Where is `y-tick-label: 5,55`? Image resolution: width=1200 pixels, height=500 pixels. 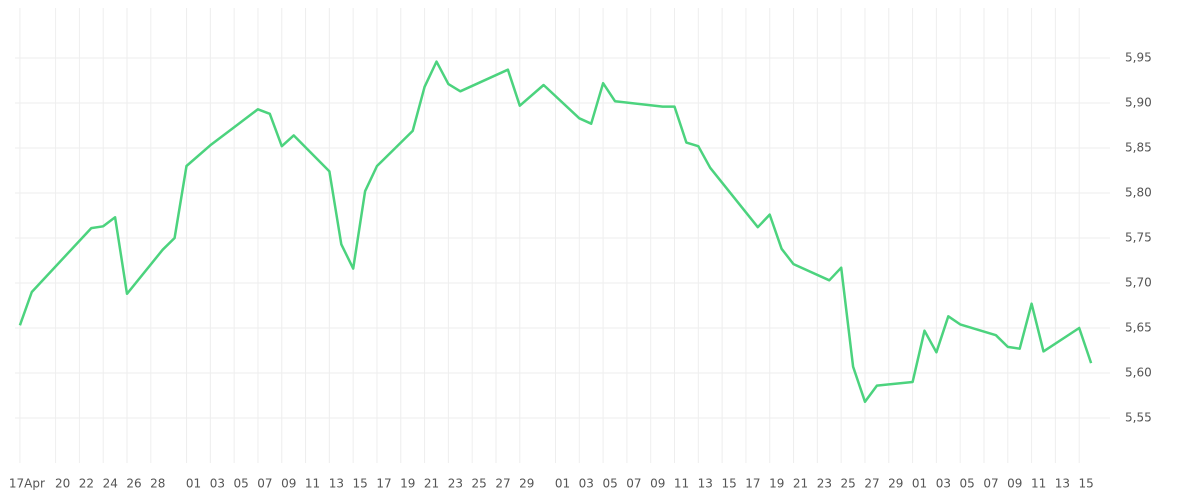 y-tick-label: 5,55 is located at coordinates (1138, 418).